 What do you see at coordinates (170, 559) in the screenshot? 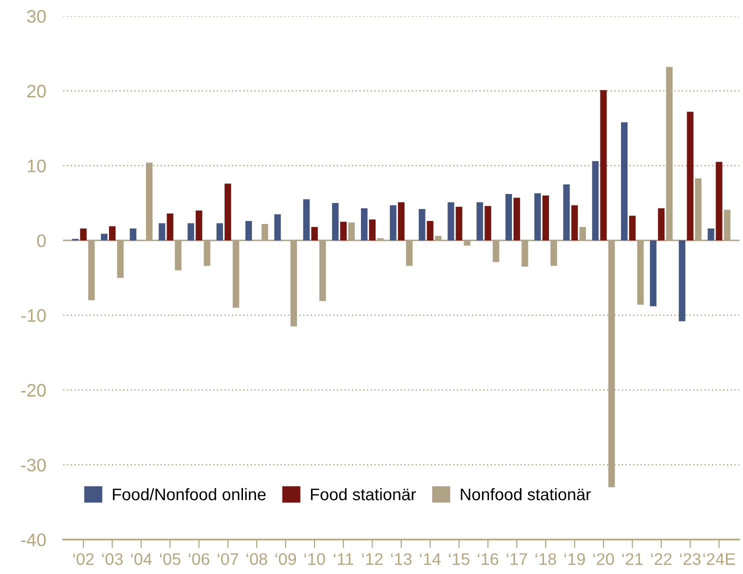
I see `x-tick-label: ‘05` at bounding box center [170, 559].